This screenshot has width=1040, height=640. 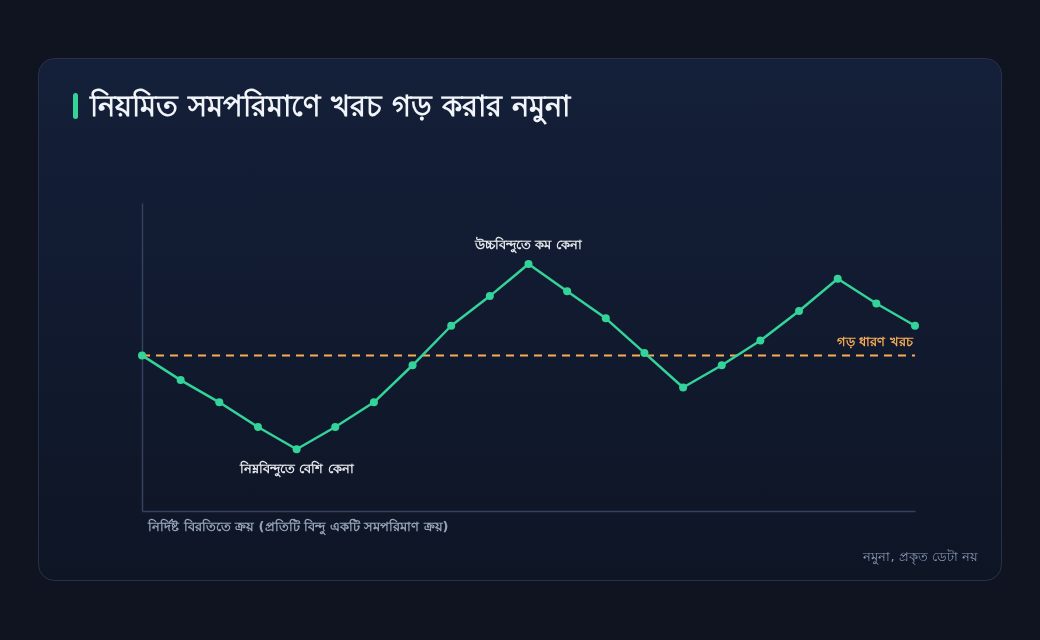 I want to click on ref-line-label: গড় ধারণ খরচ, so click(x=875, y=342).